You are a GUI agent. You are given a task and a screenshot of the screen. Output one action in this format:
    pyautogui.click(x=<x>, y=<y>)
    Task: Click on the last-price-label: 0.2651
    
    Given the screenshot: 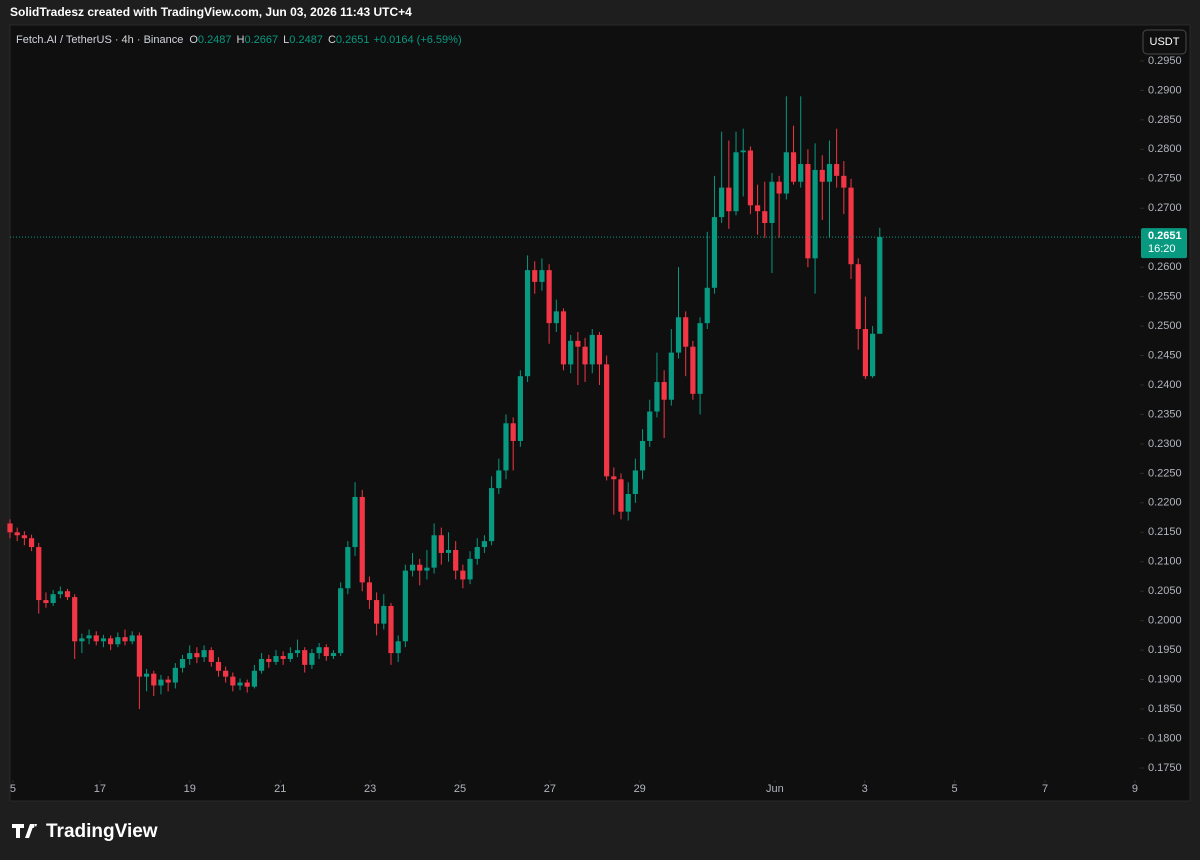 What is the action you would take?
    pyautogui.click(x=1165, y=236)
    